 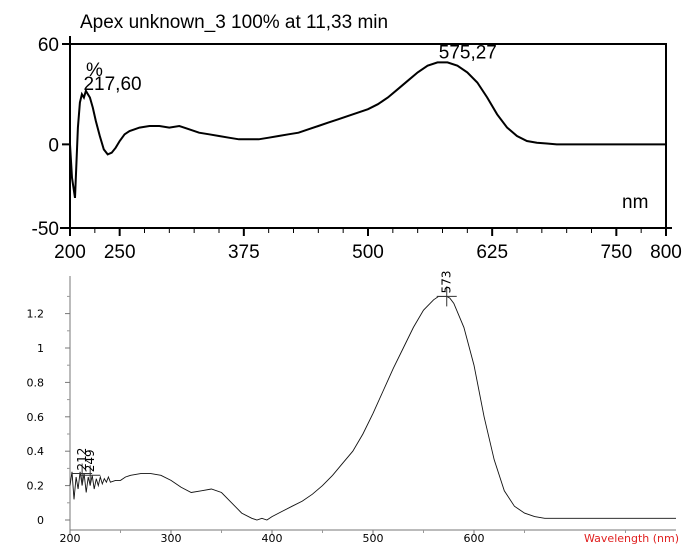 I want to click on bottom-y-tick-label: 0, so click(x=40, y=520).